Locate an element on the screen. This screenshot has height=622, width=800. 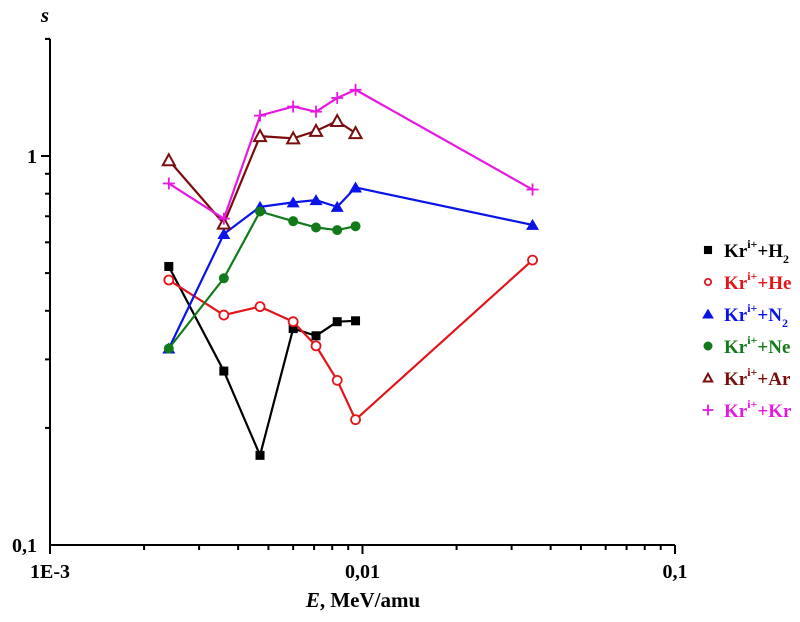
legend-label: Kri++Kr is located at coordinates (758, 409).